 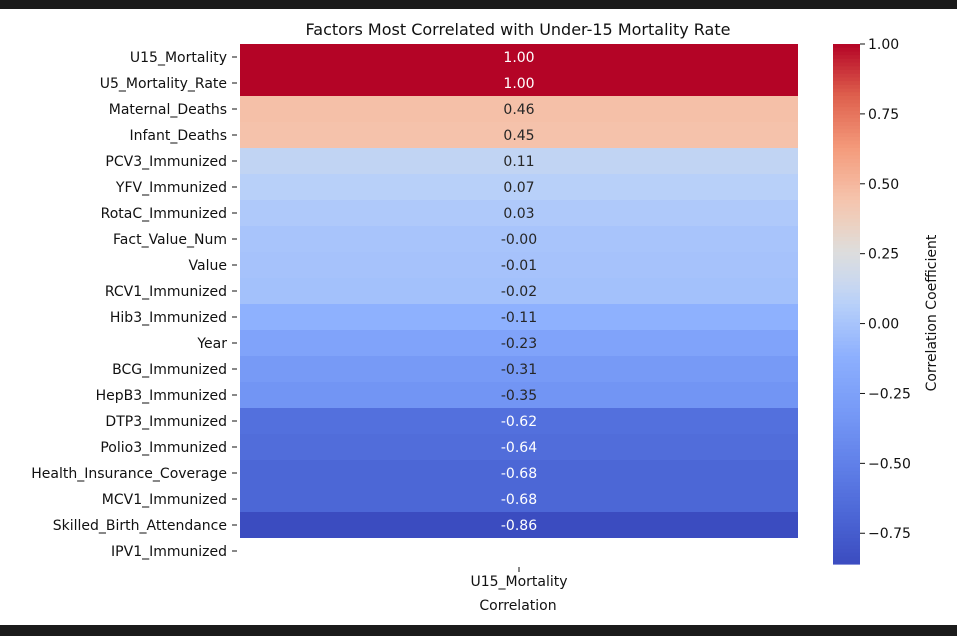 I want to click on y-tick-label: U15_Mortality, so click(x=178, y=58).